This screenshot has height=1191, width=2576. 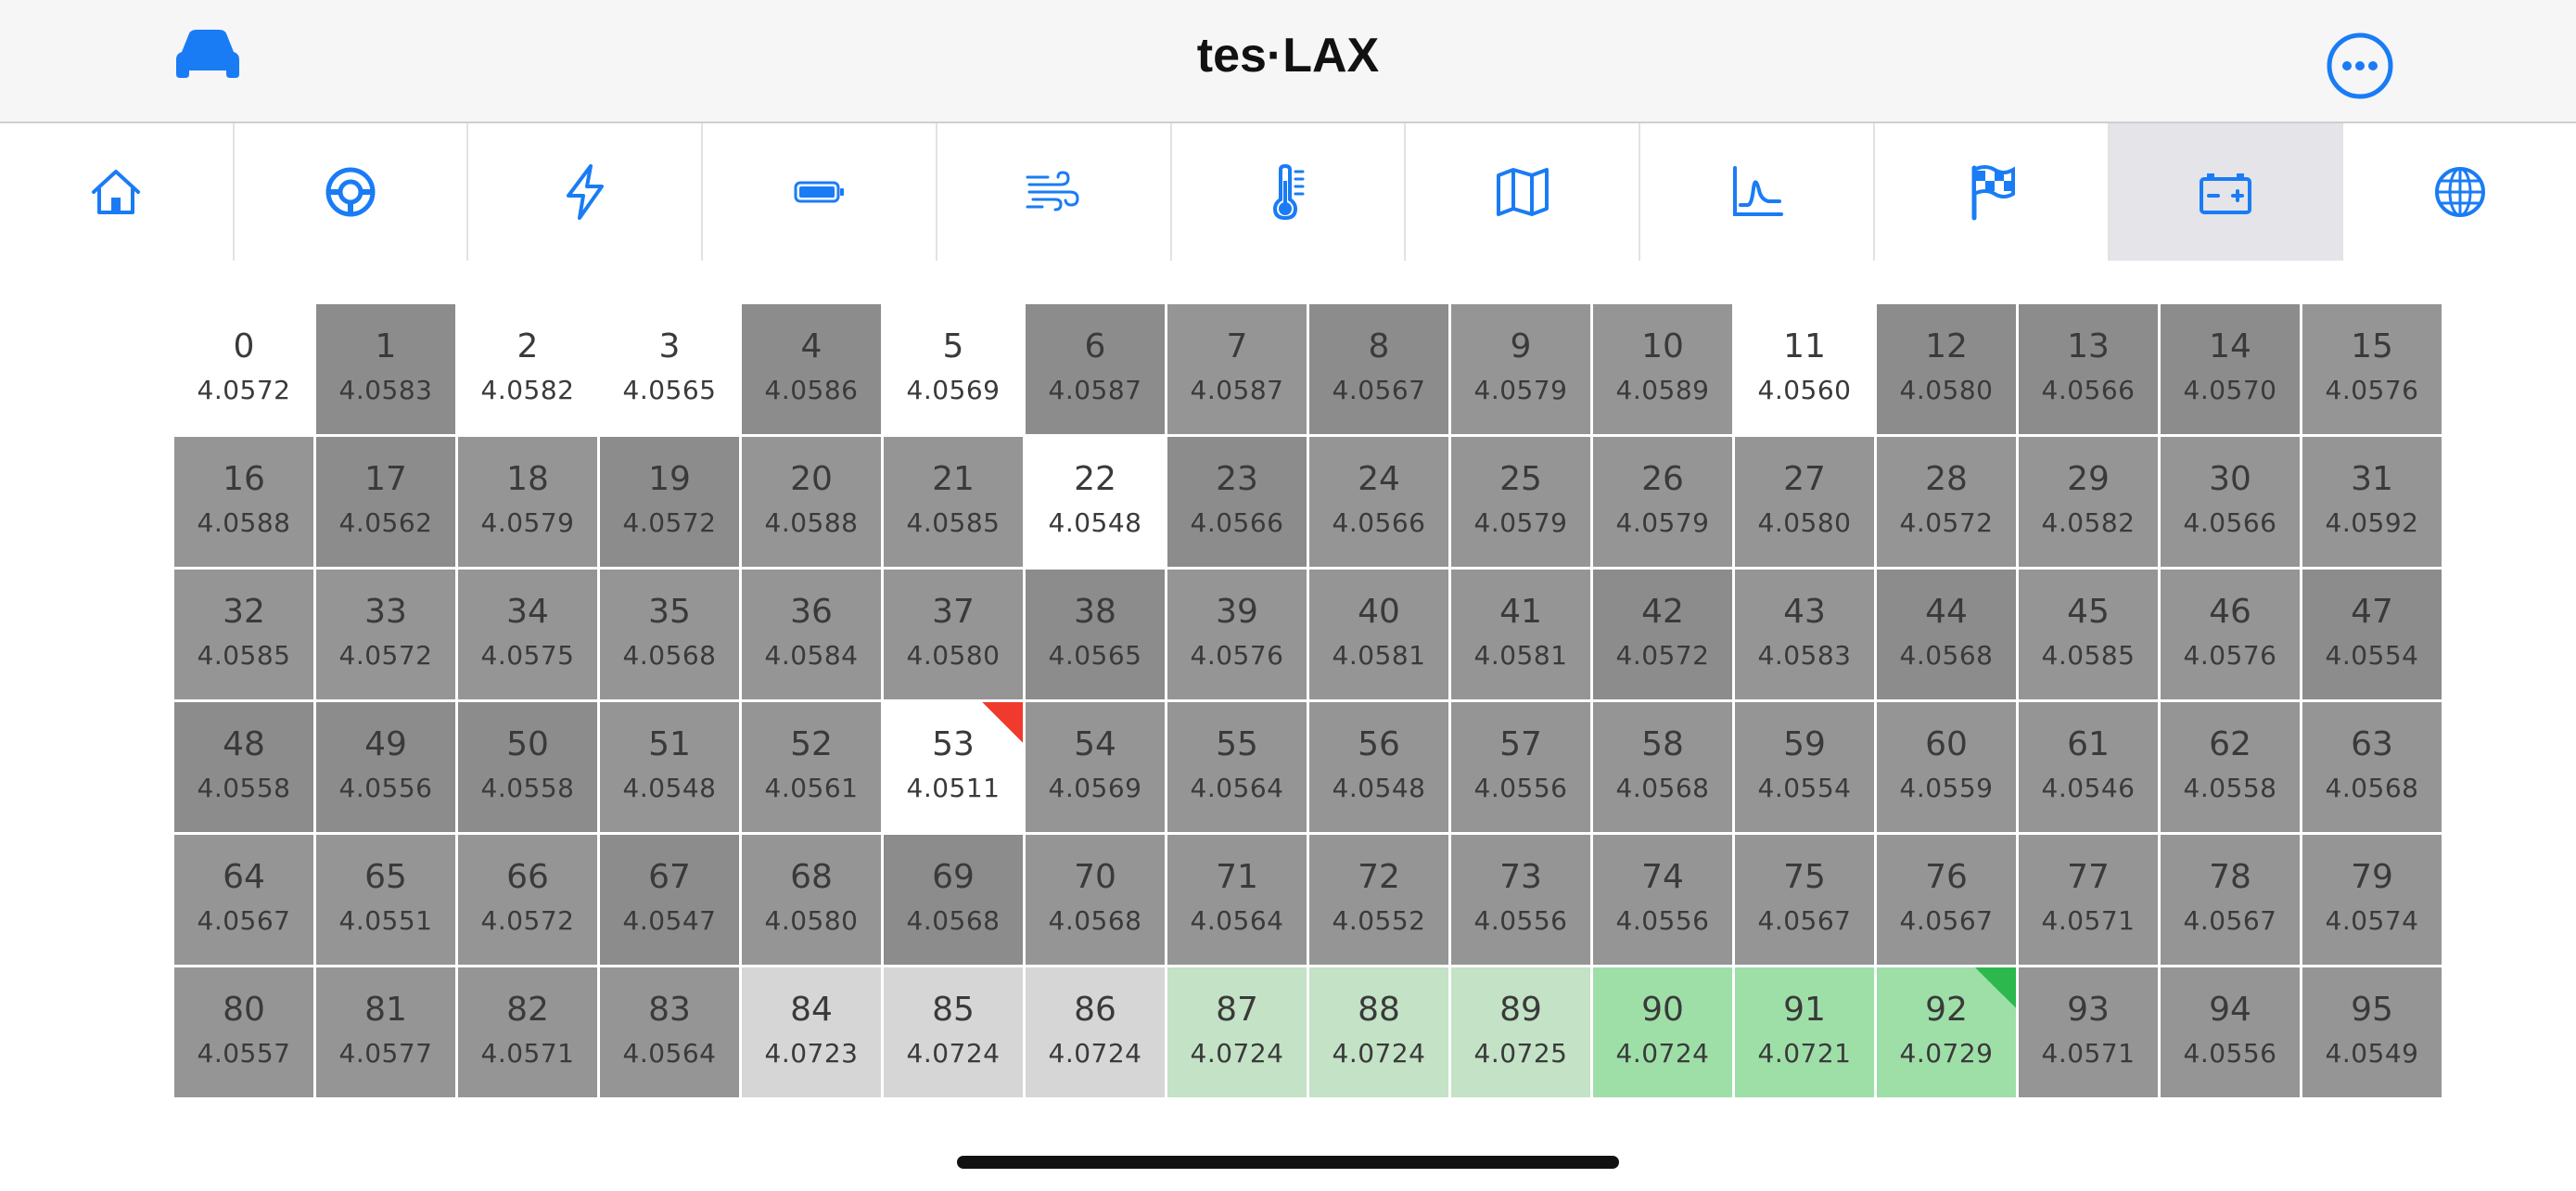 I want to click on cell-86: 86 4.0724, so click(x=1096, y=1032).